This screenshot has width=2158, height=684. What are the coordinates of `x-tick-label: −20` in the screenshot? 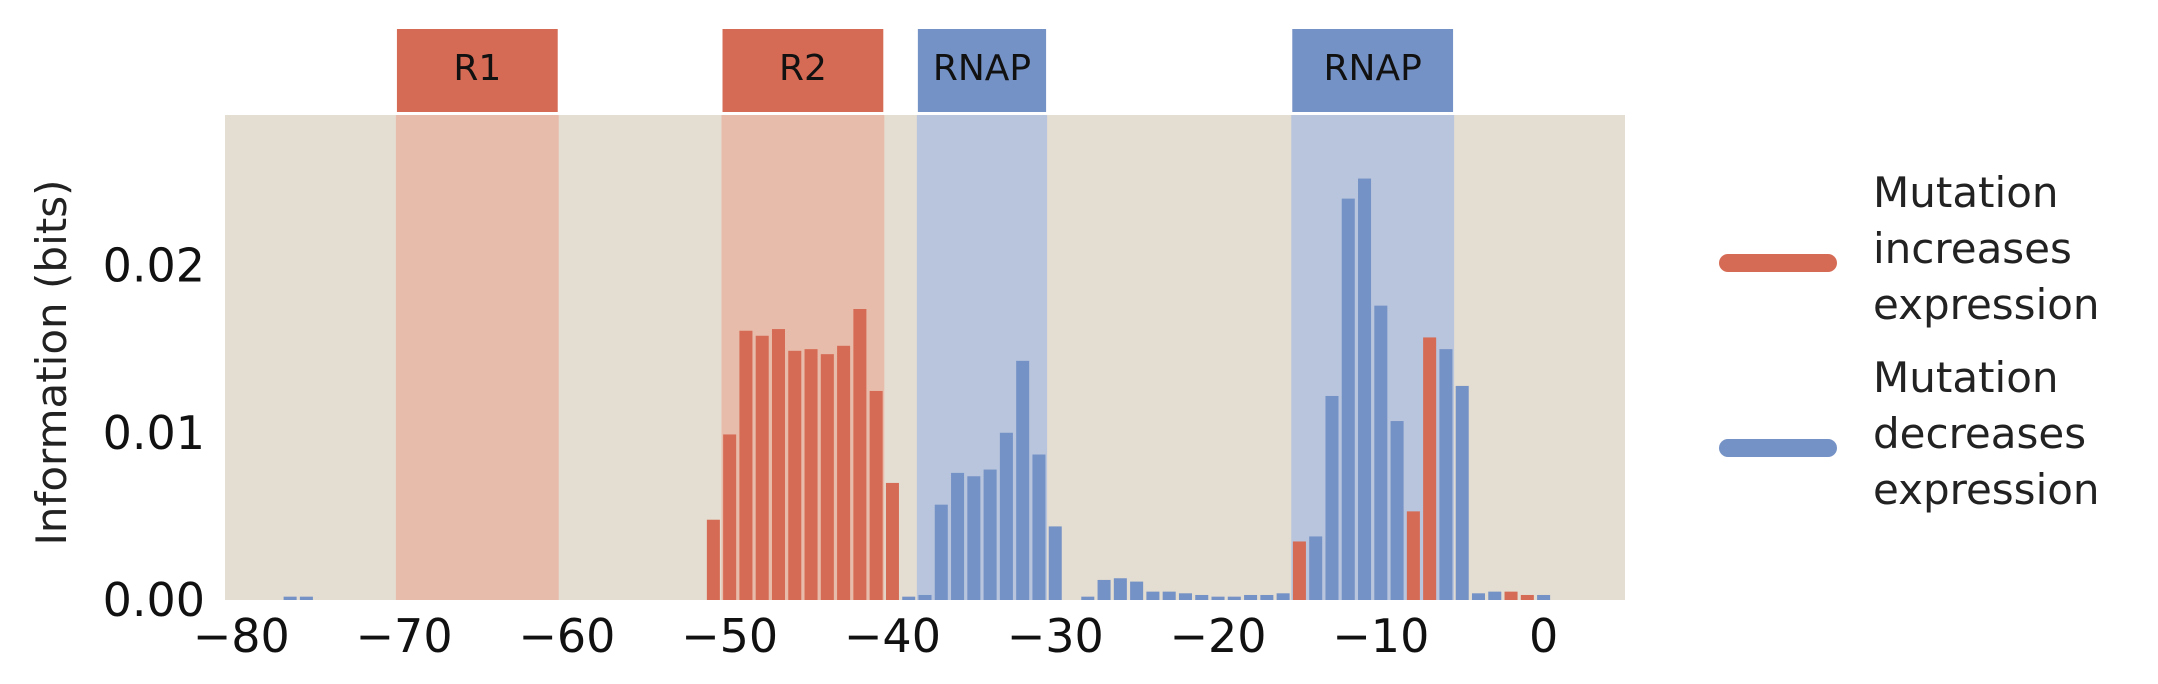 It's located at (1217, 636).